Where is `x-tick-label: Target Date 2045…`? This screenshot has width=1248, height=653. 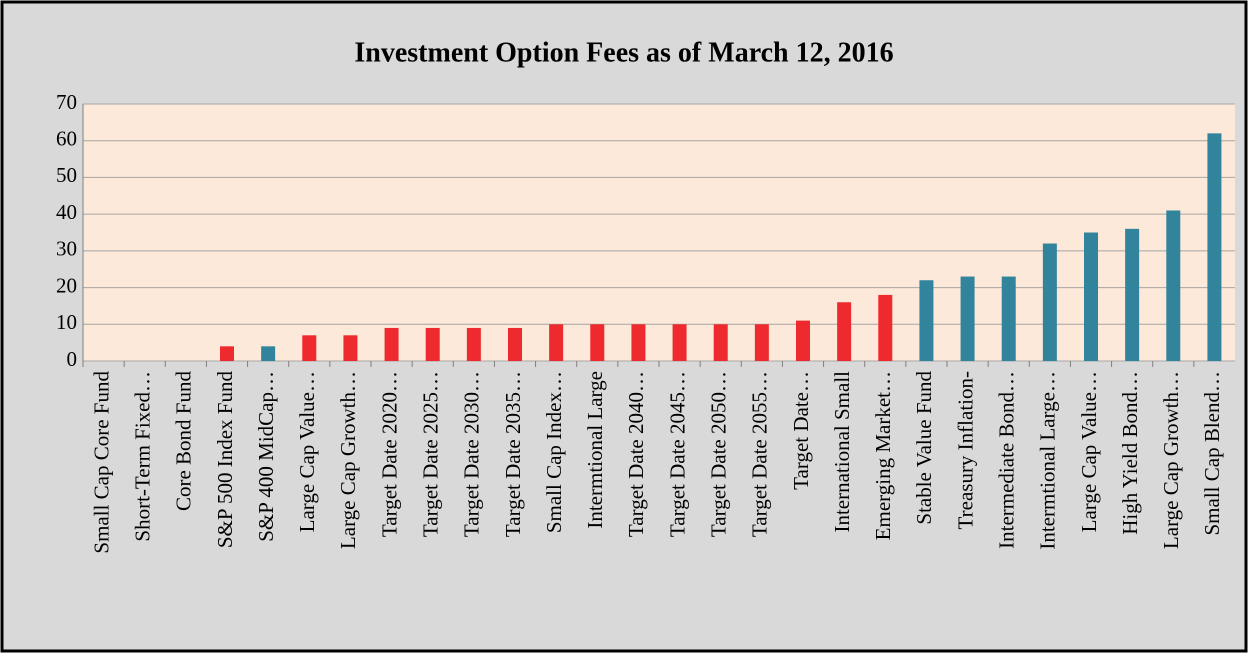
x-tick-label: Target Date 2045… is located at coordinates (677, 454).